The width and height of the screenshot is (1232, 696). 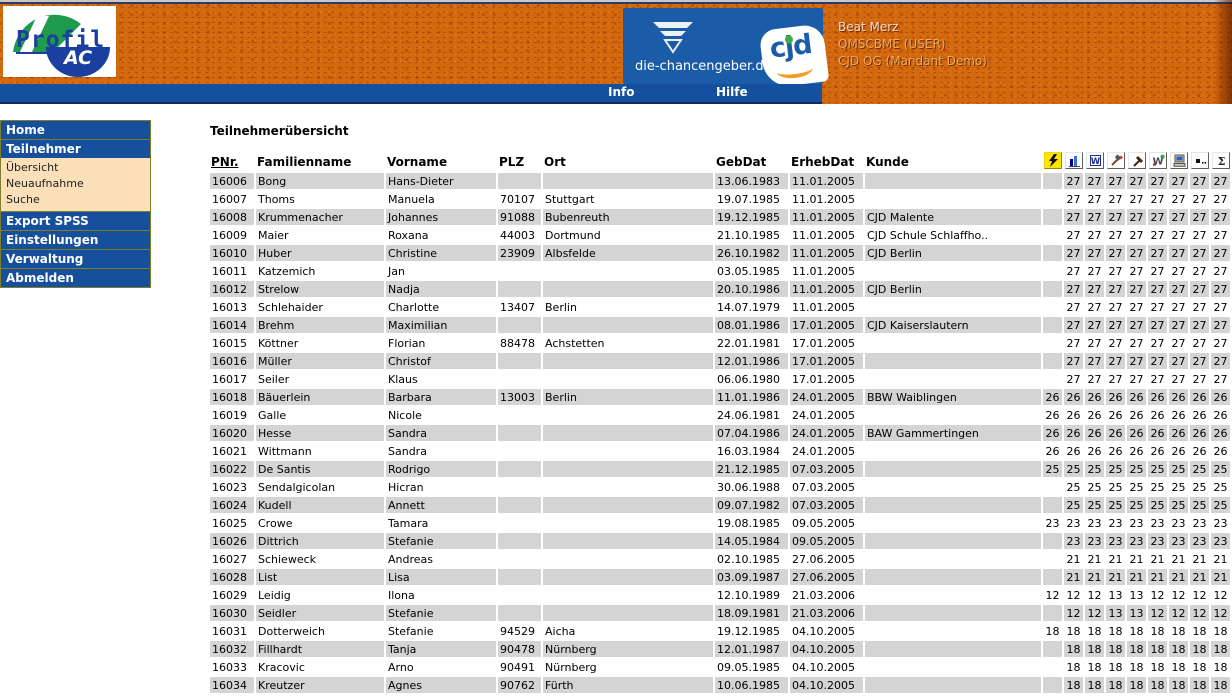 I want to click on cell-vorname: Roxana, so click(x=408, y=235).